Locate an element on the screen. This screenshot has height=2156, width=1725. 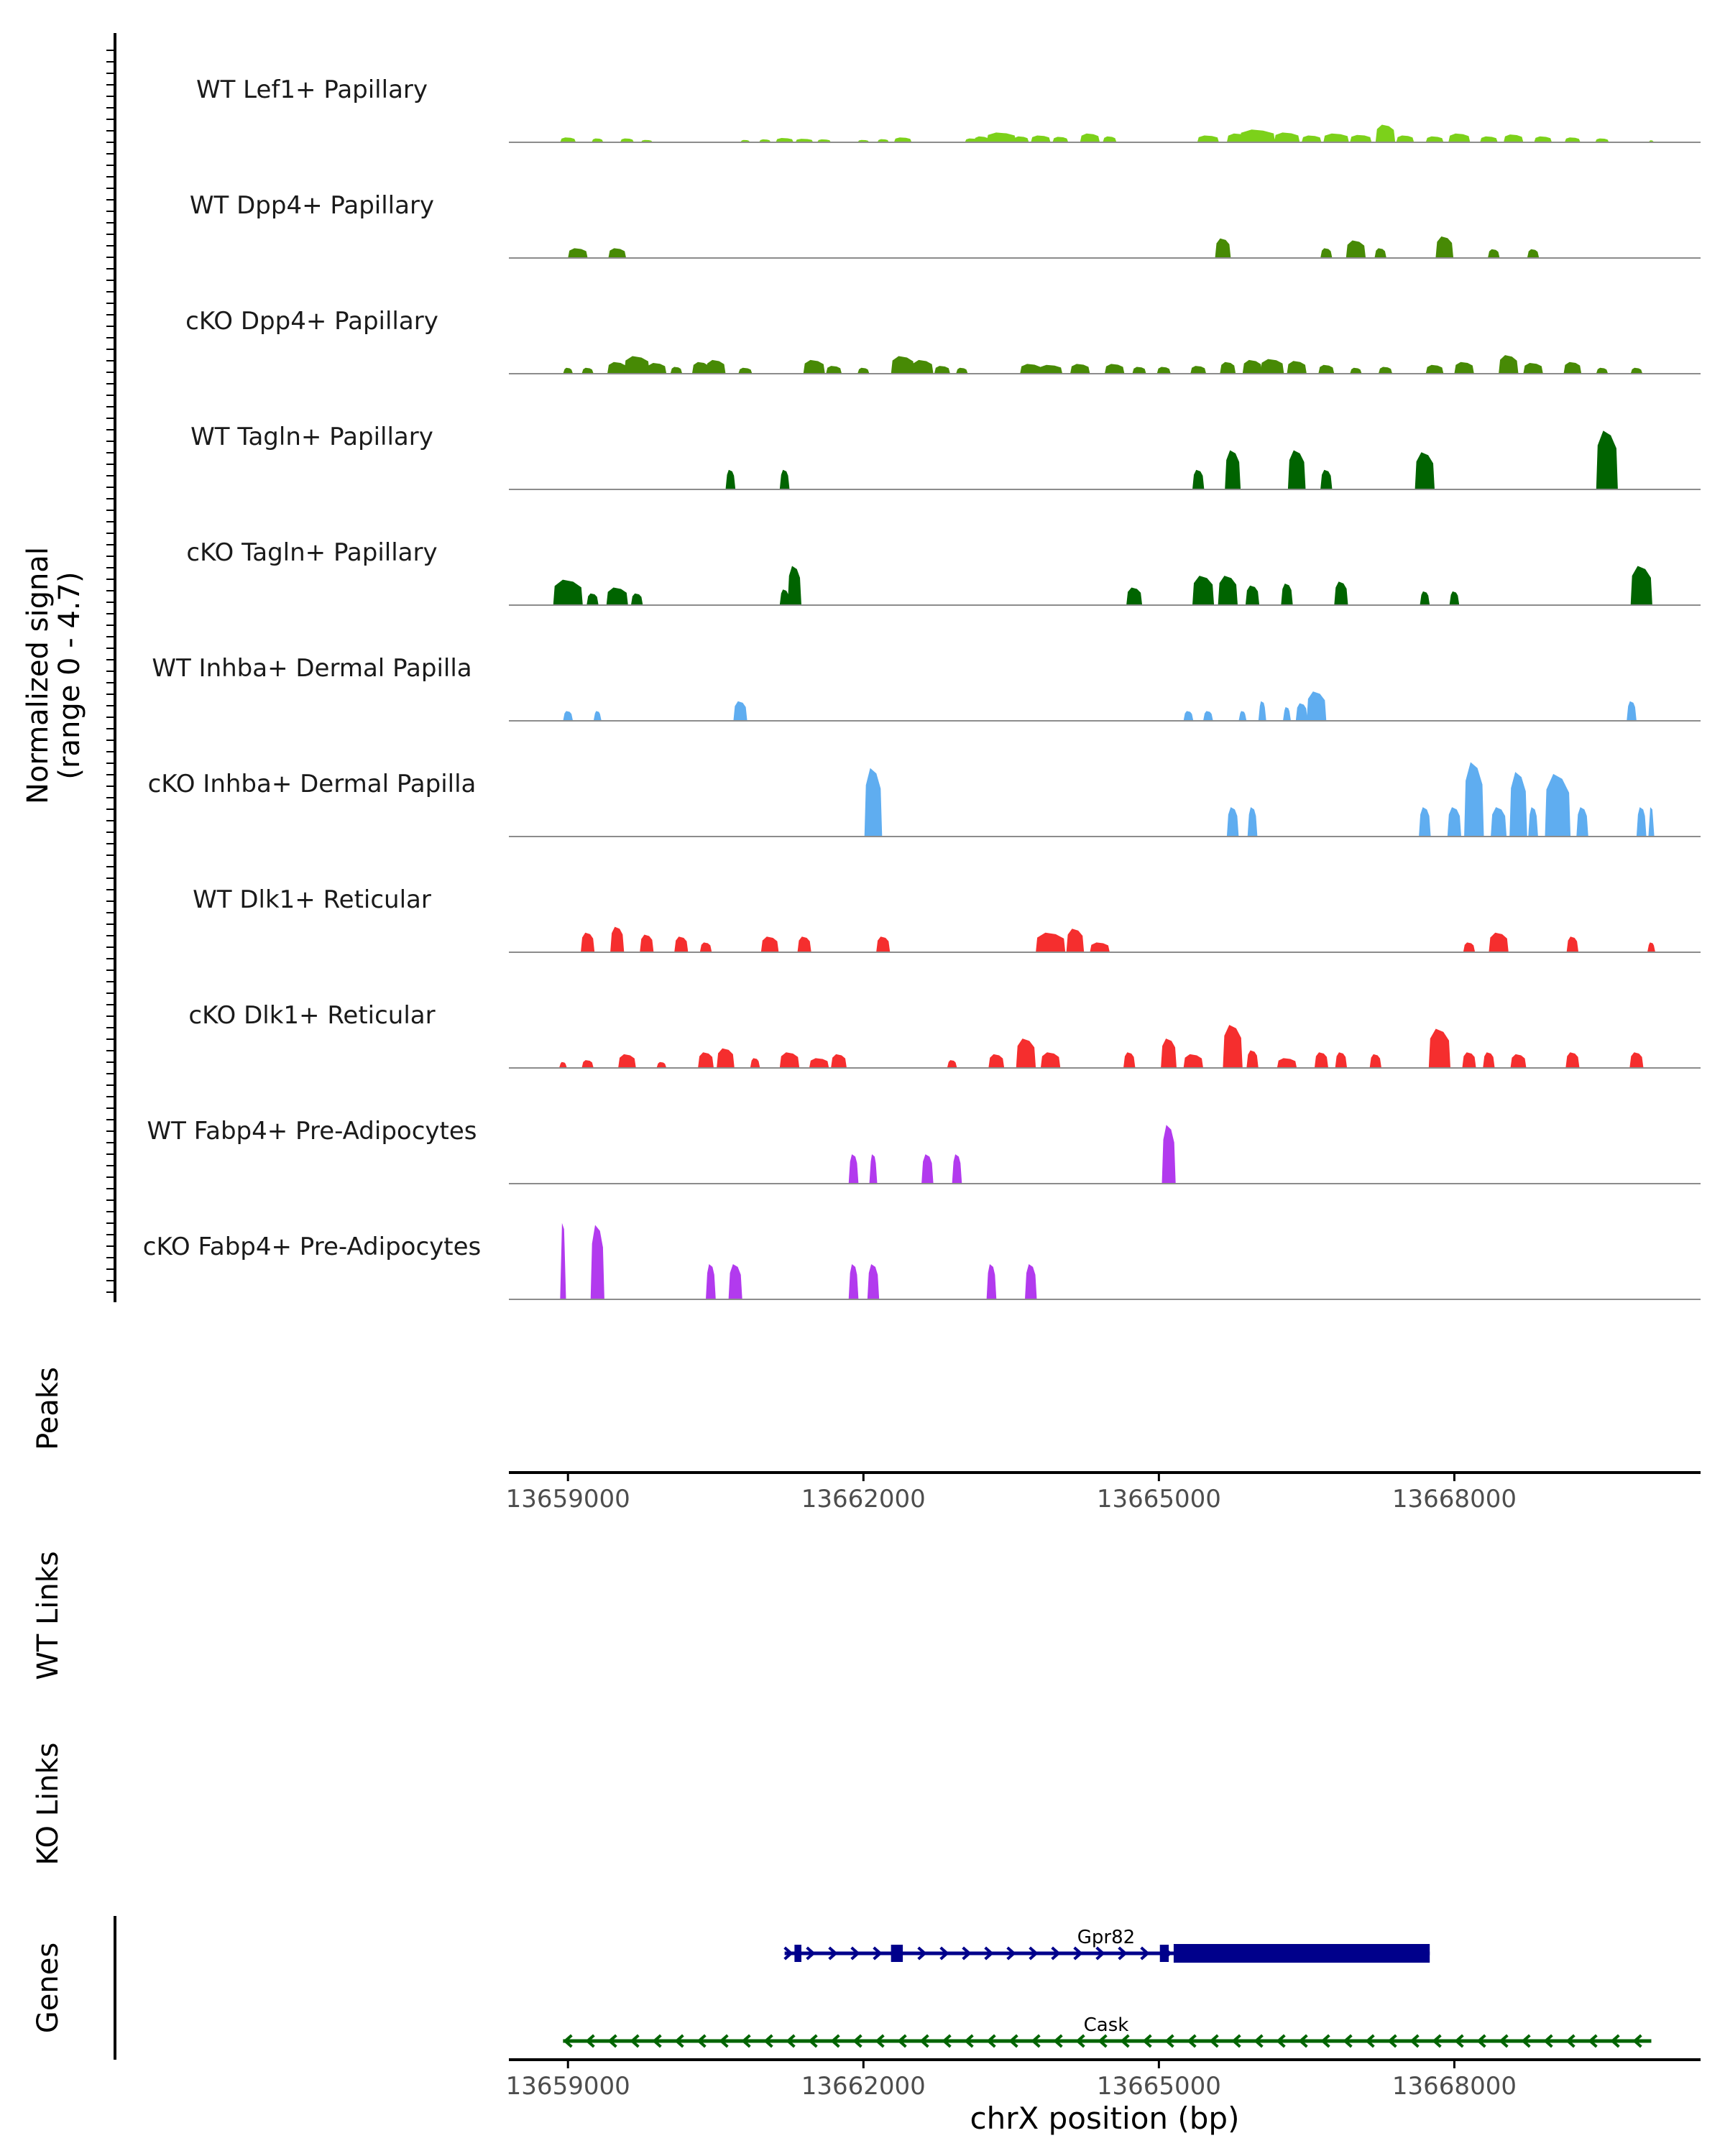
track-label: cKO Inhba+ Dermal Papilla is located at coordinates (312, 784).